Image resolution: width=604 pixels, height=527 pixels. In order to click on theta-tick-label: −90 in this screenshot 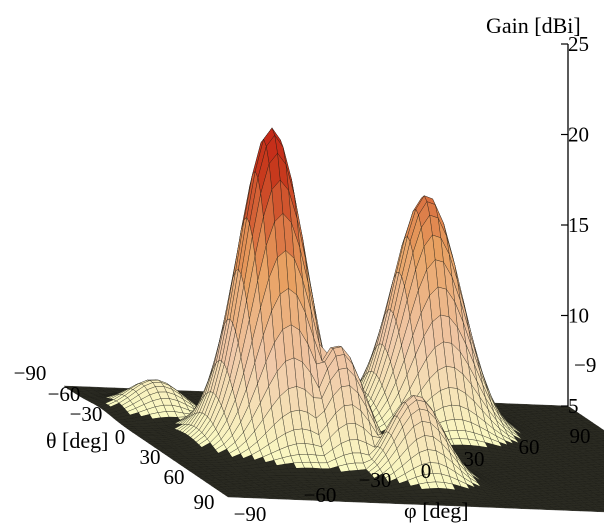, I will do `click(30, 373)`.